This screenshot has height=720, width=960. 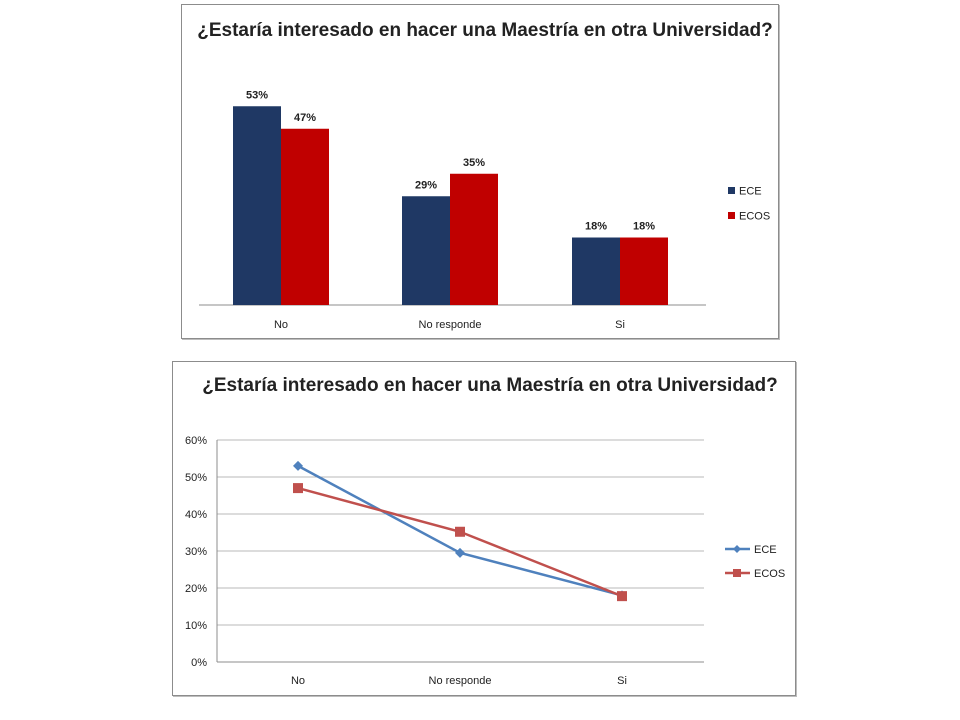 What do you see at coordinates (450, 325) in the screenshot?
I see `bar-x-tick-no-responde: No responde` at bounding box center [450, 325].